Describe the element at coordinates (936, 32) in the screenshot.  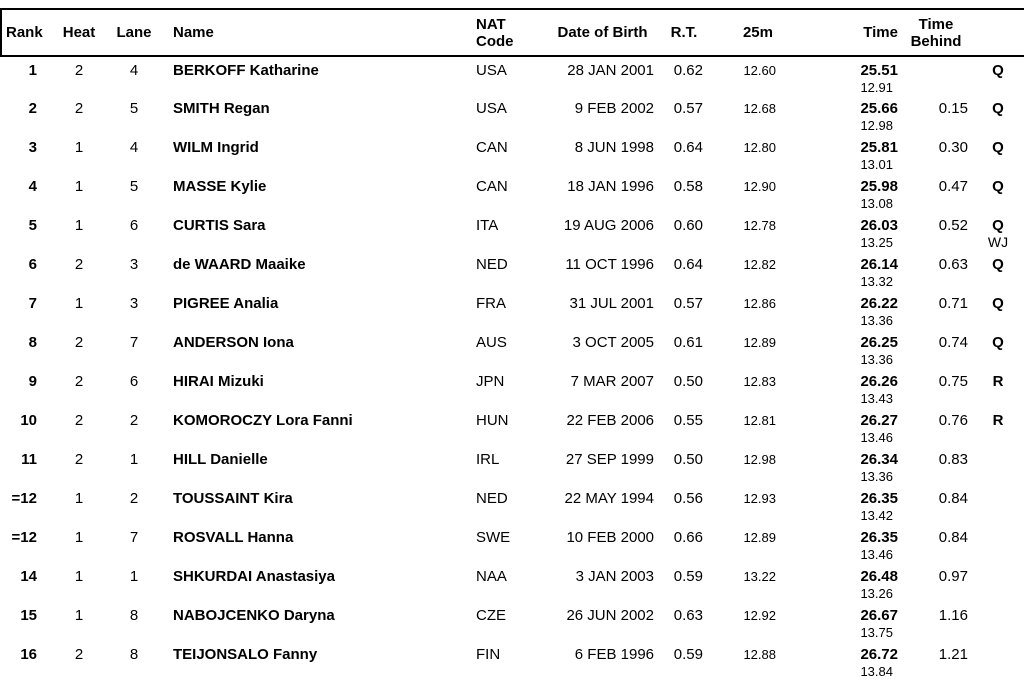
I see `header-time-behind: Time Behind` at that location.